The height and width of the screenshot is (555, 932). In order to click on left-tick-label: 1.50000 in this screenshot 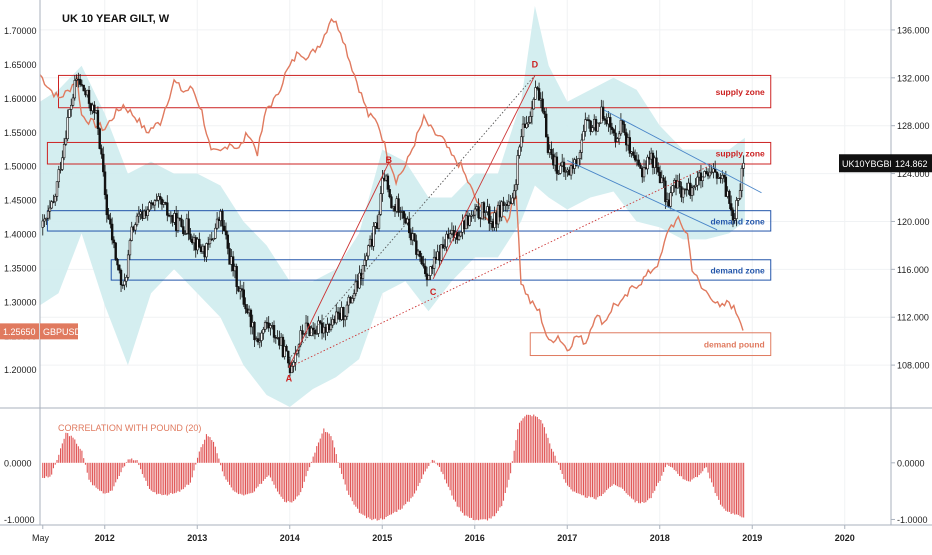, I will do `click(20, 167)`.